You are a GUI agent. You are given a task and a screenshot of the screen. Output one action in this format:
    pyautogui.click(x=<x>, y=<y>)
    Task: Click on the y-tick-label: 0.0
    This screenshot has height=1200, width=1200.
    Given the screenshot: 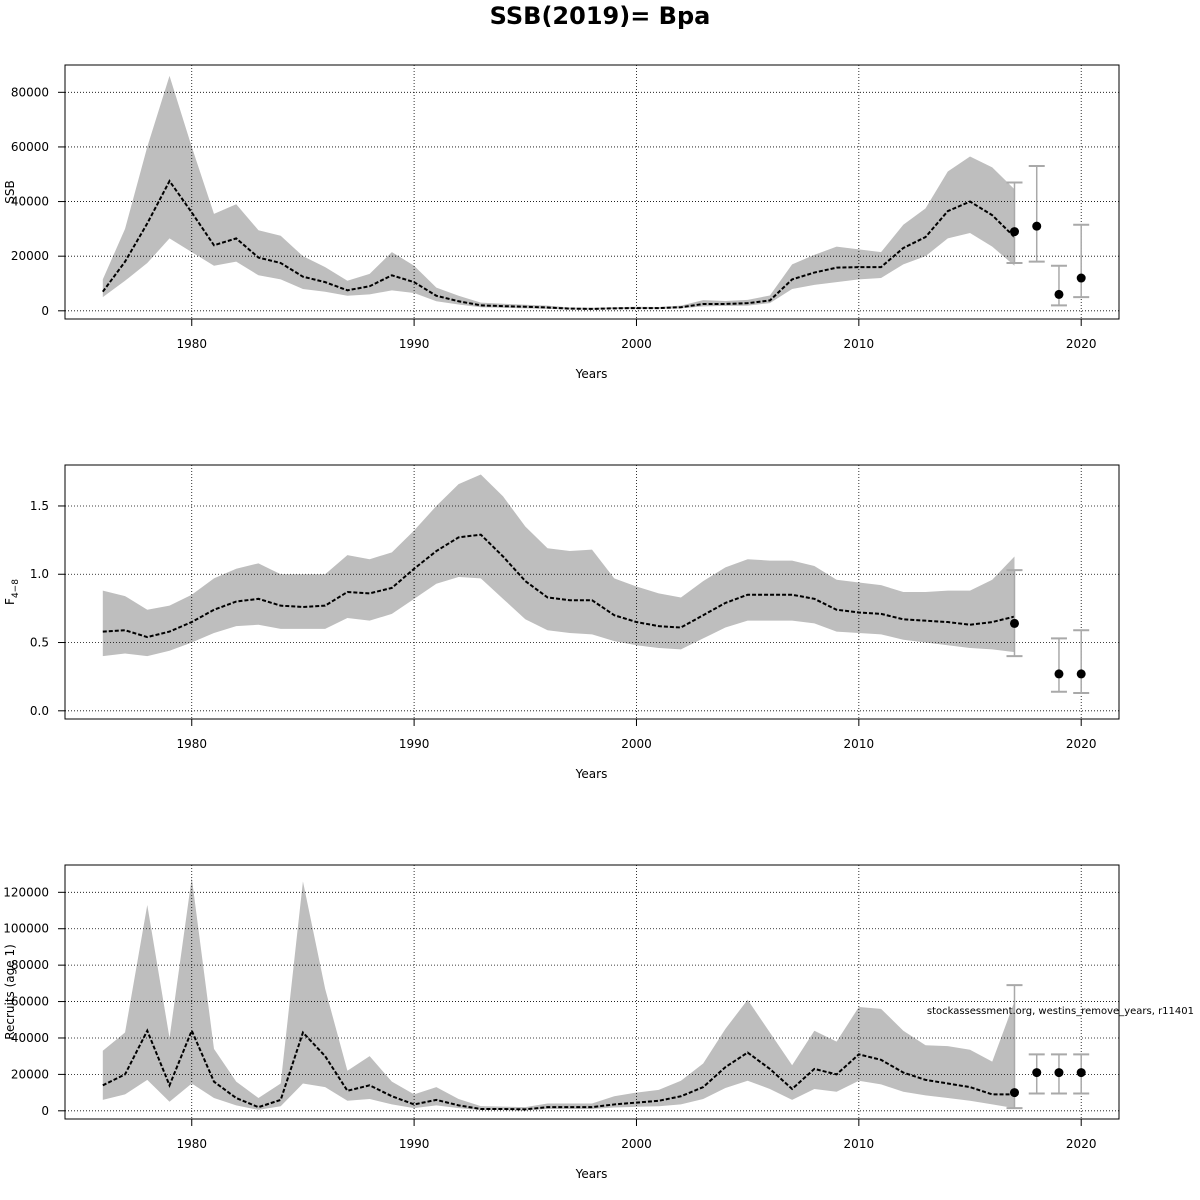 What is the action you would take?
    pyautogui.click(x=39, y=711)
    